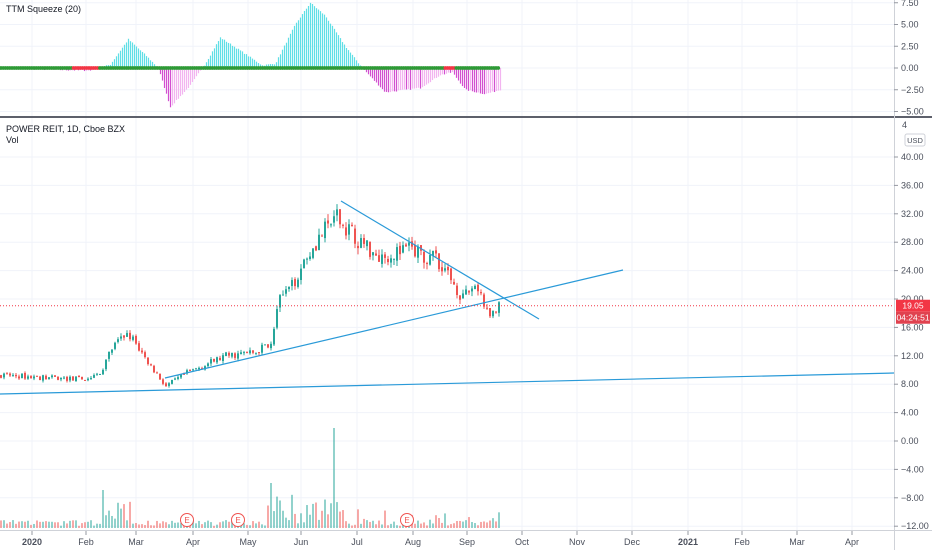  I want to click on currency-badge: USD, so click(915, 140).